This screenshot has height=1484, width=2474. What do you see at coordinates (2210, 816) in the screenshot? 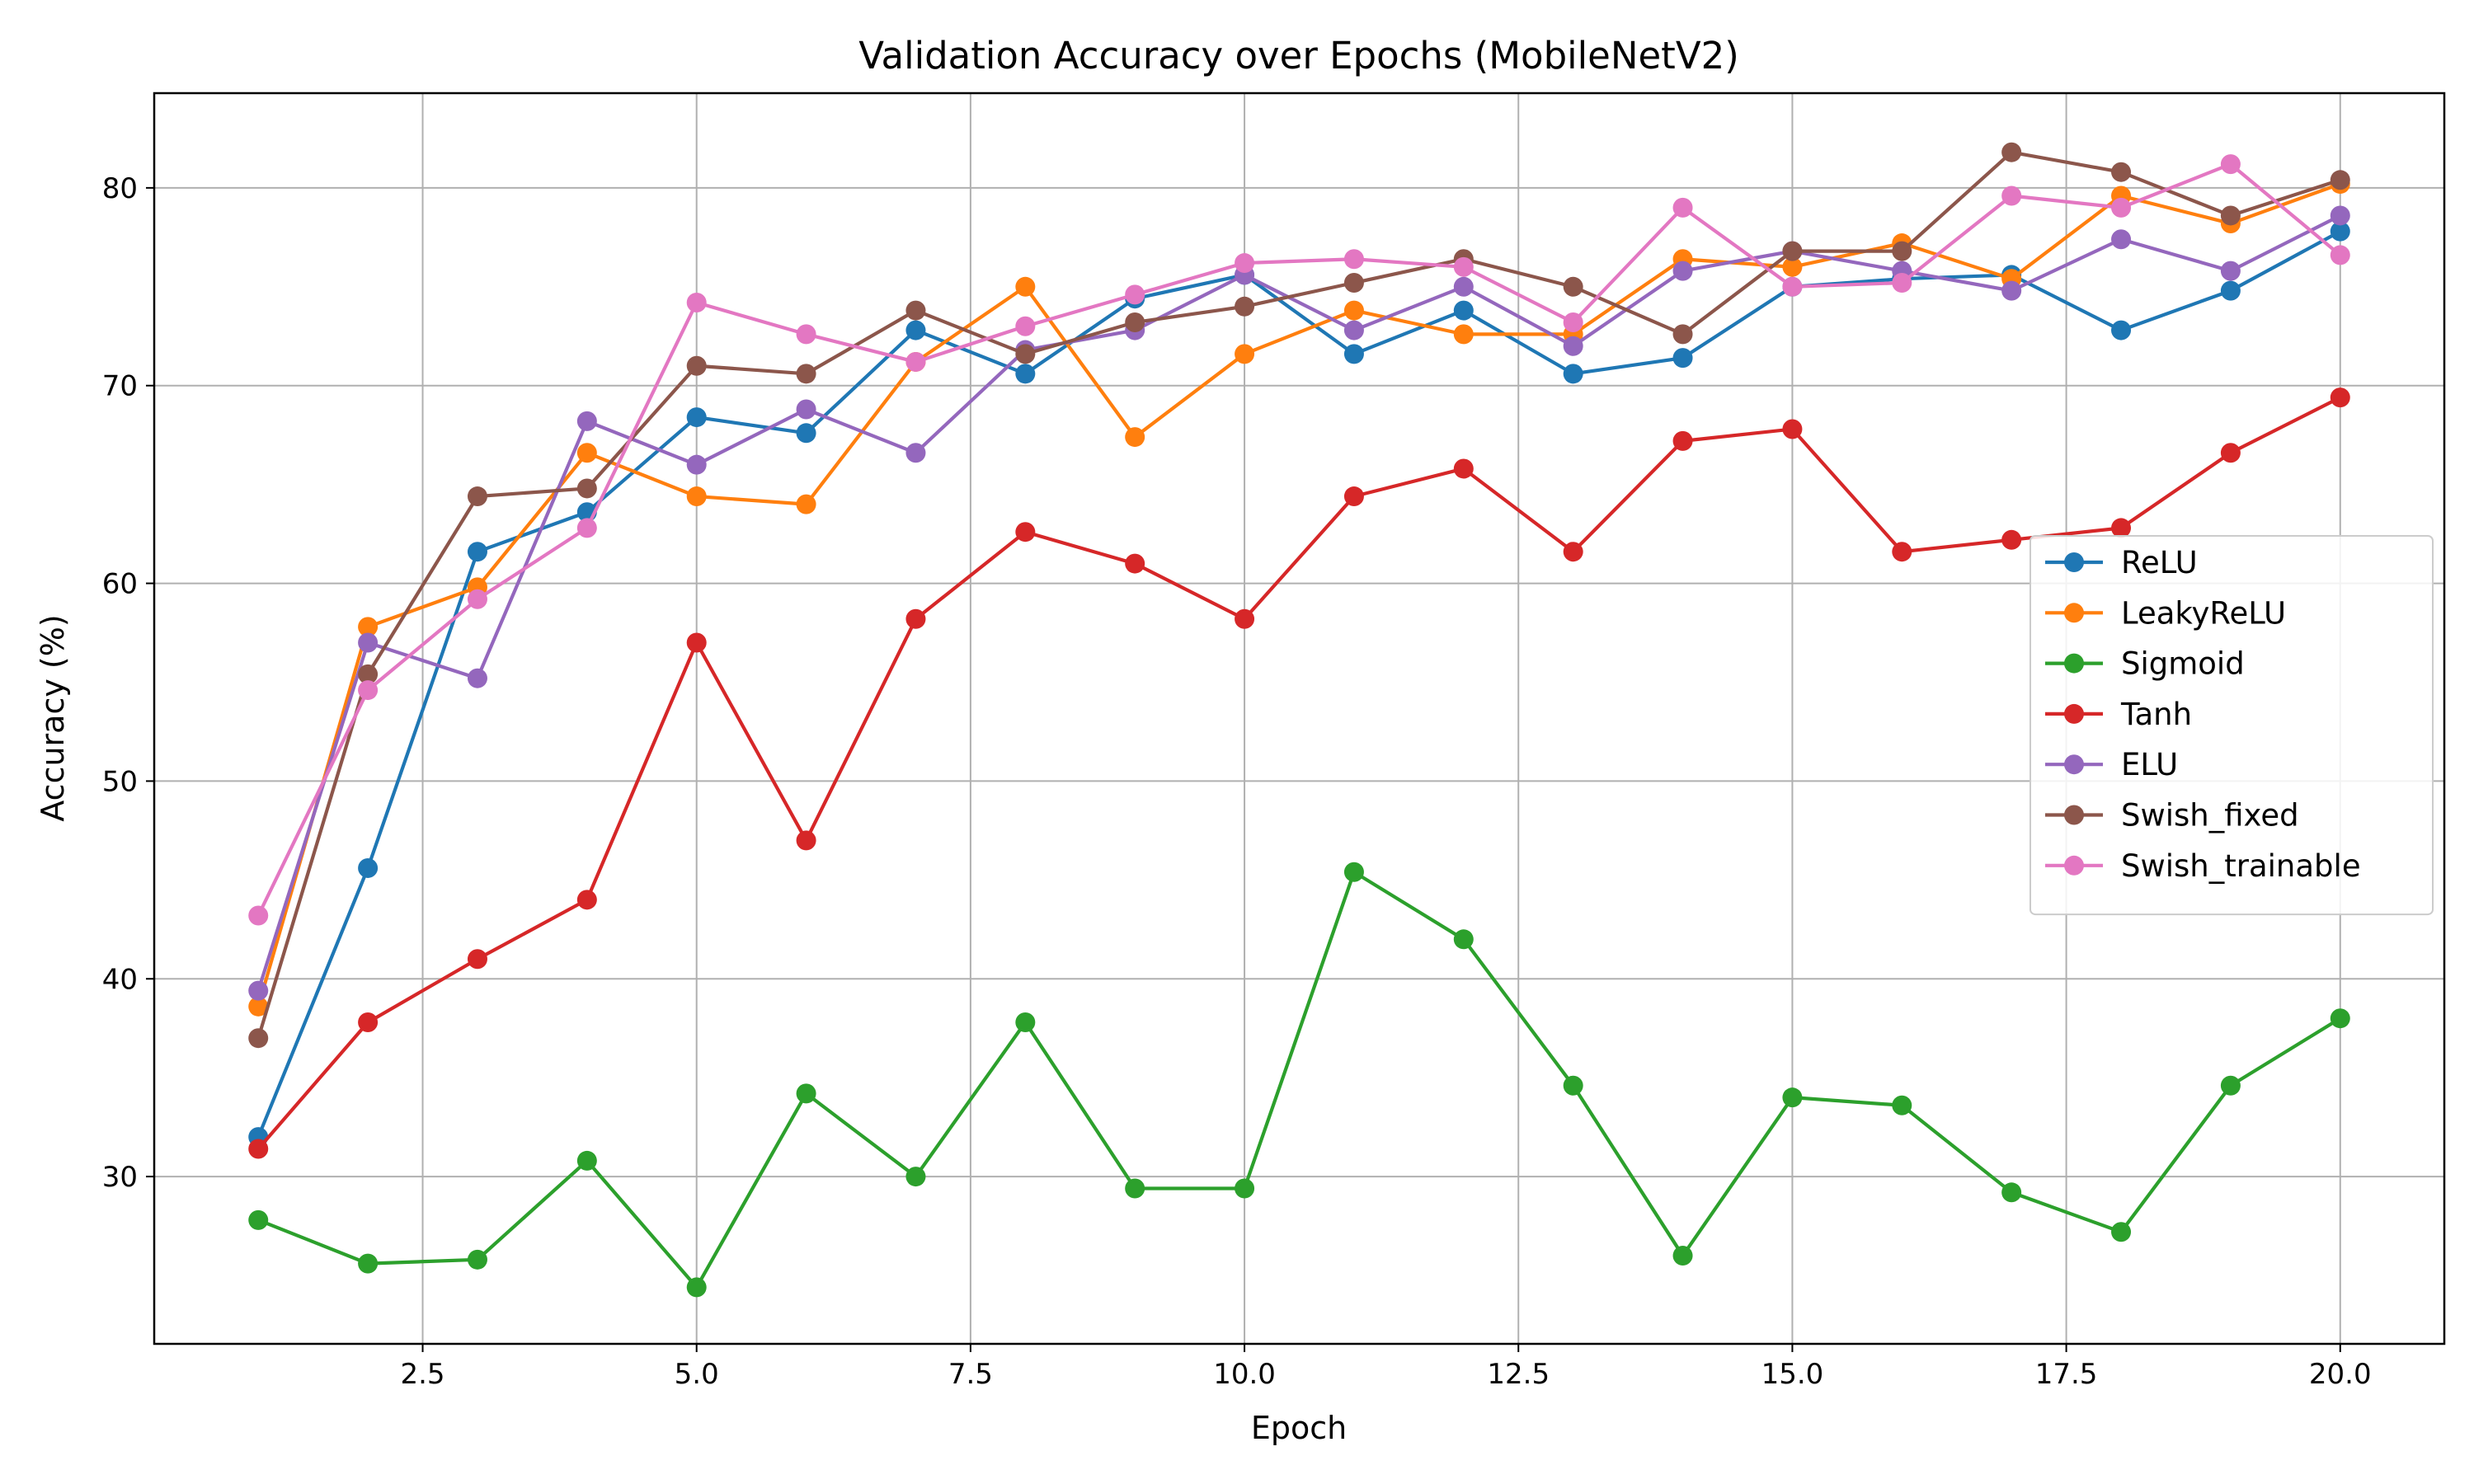
I see `legend-label: Swish_fixed` at bounding box center [2210, 816].